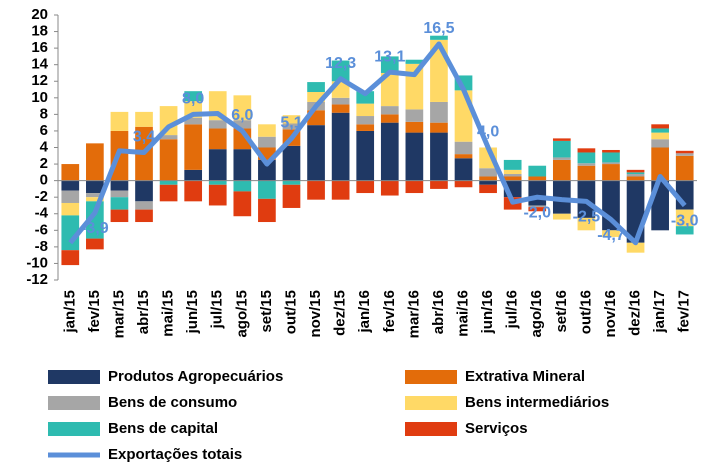 This screenshot has height=466, width=707. I want to click on legend-label: Serviços, so click(496, 428).